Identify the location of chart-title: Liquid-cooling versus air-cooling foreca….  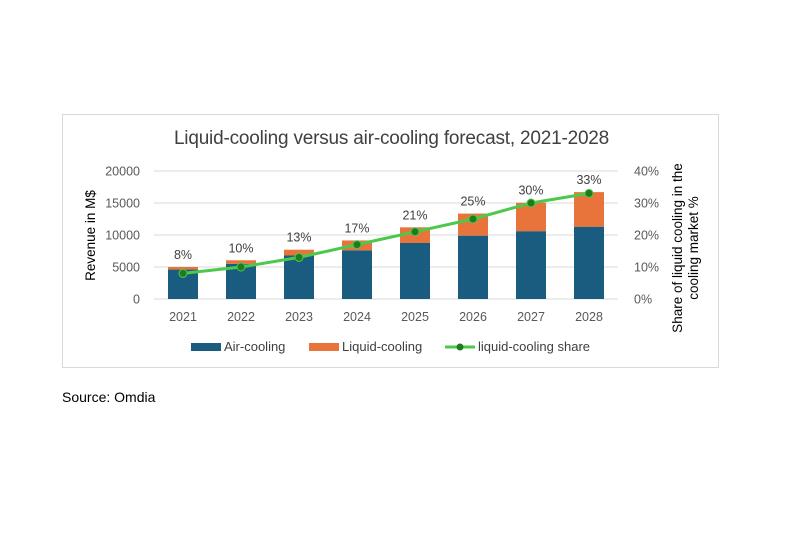
(391, 138).